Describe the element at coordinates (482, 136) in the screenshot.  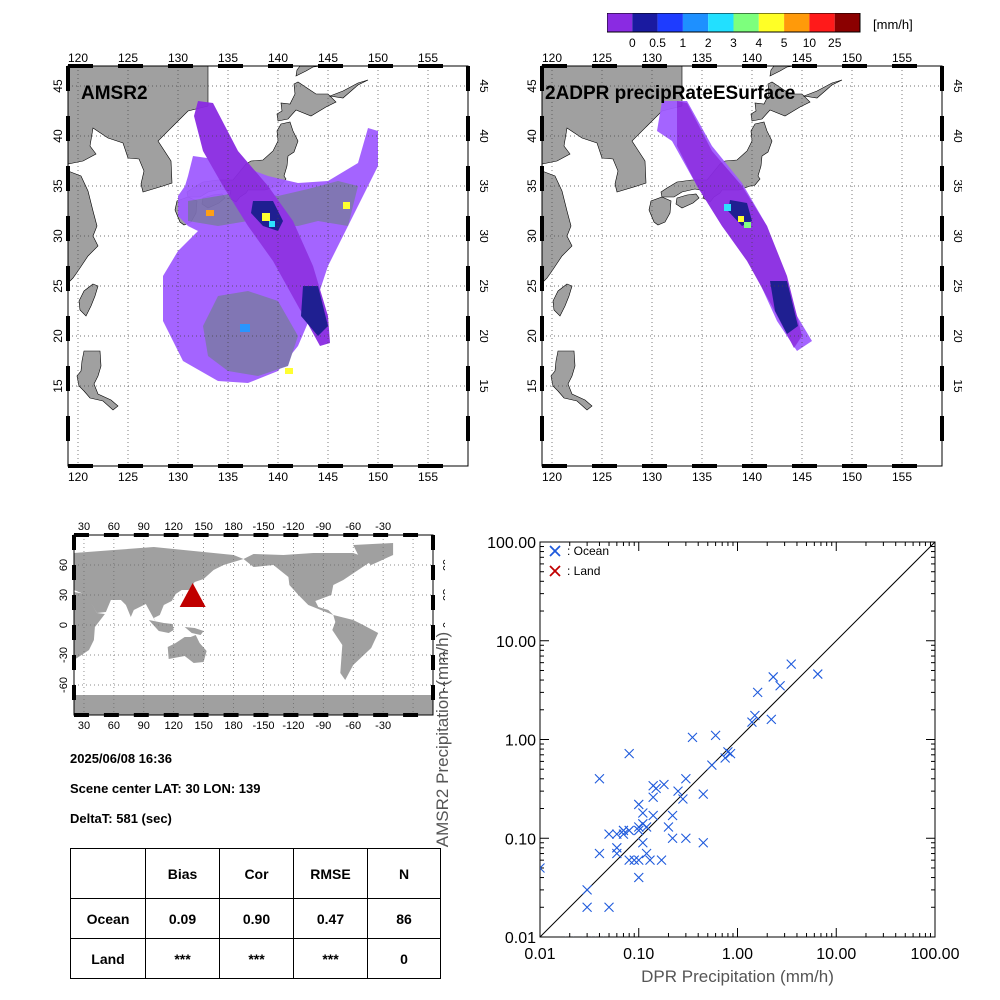
I see `map-lat-tick-label: 40` at that location.